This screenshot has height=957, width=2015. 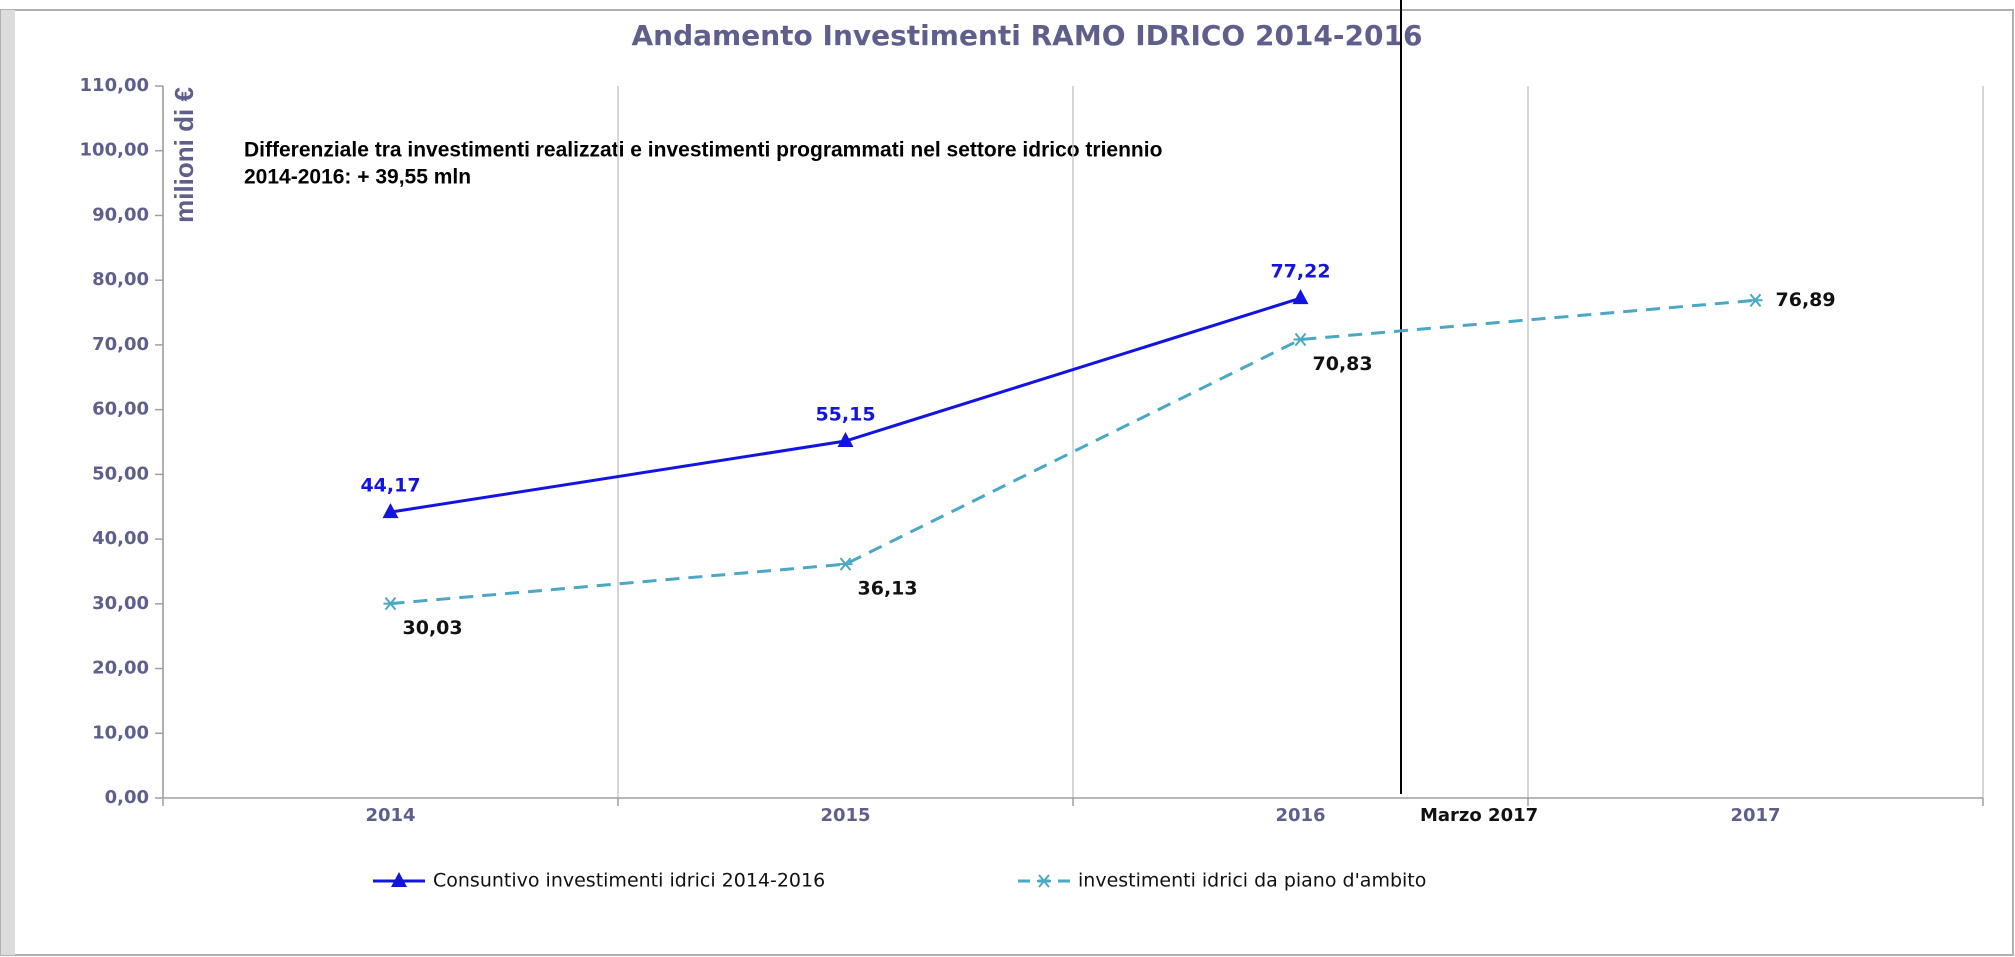 I want to click on annotation: 2014-2016: + 39,55 mln, so click(x=357, y=177).